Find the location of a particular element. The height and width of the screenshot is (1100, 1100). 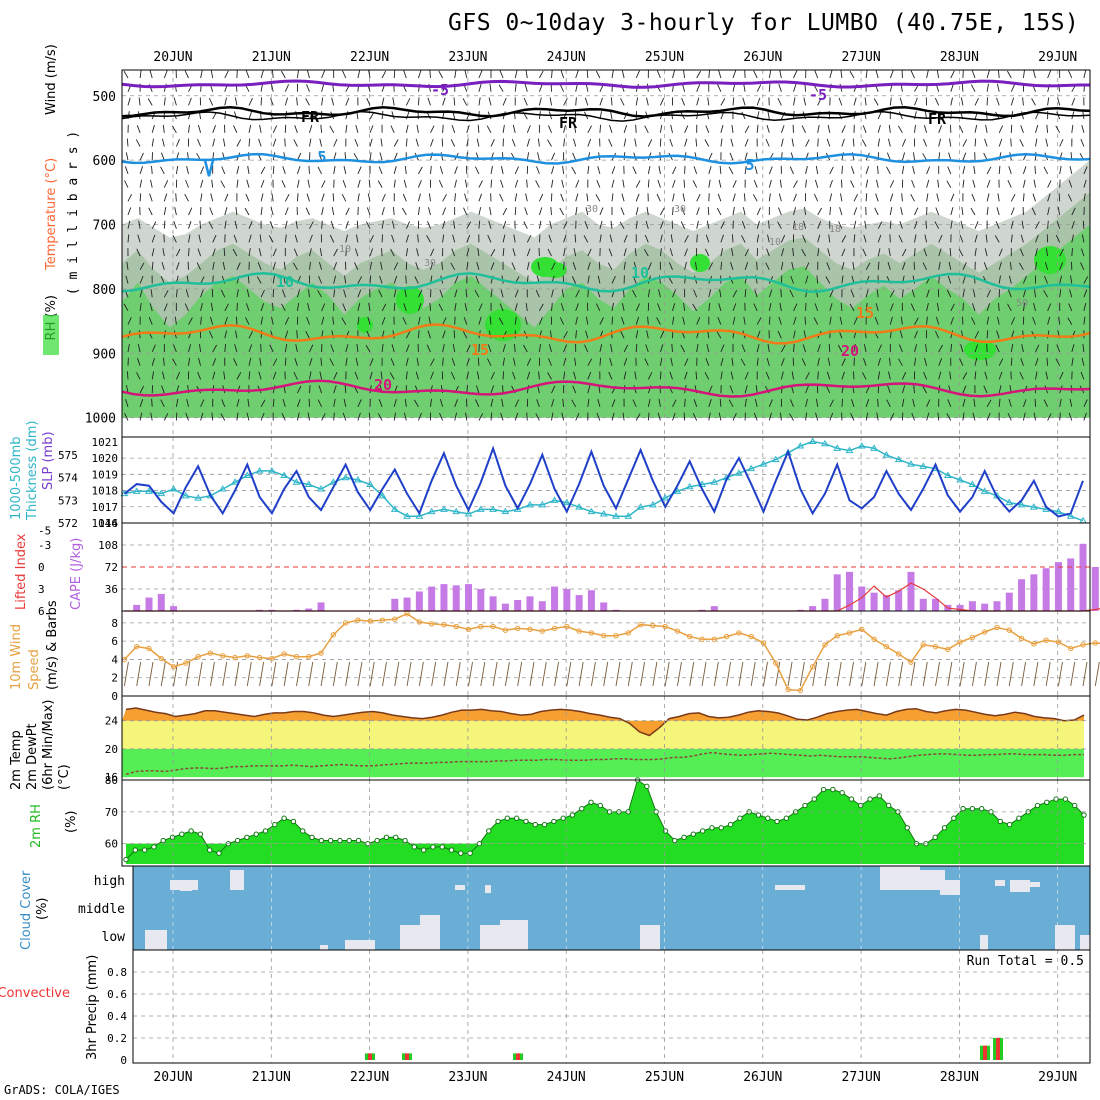

ytick-slp: 1018 is located at coordinates (105, 491).